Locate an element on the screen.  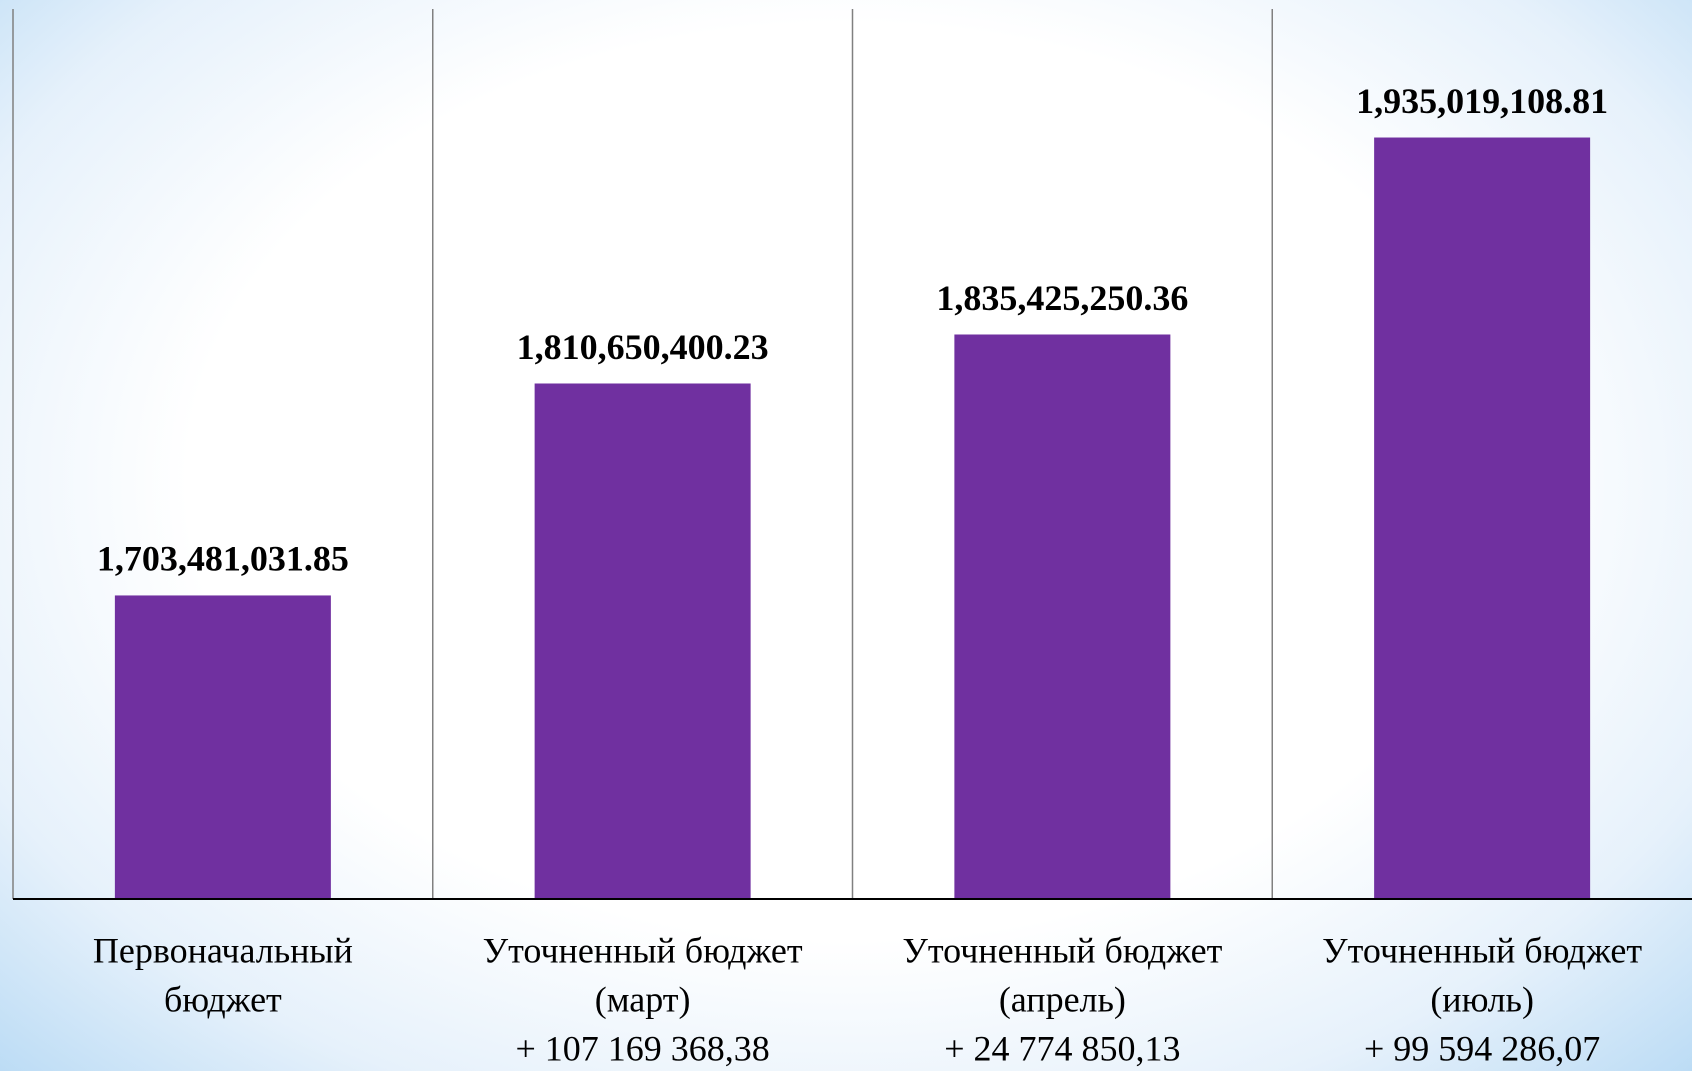
value-label: 1,810,650,400.23 is located at coordinates (643, 347).